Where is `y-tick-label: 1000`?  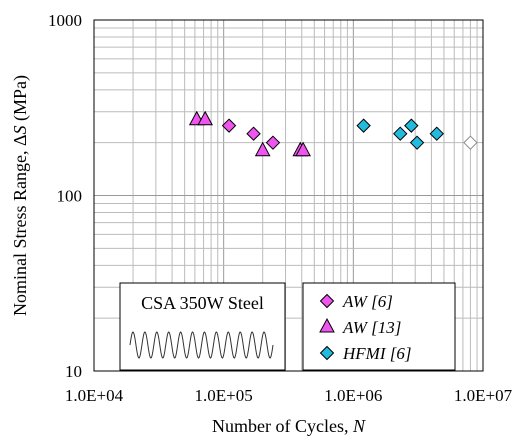 y-tick-label: 1000 is located at coordinates (65, 20).